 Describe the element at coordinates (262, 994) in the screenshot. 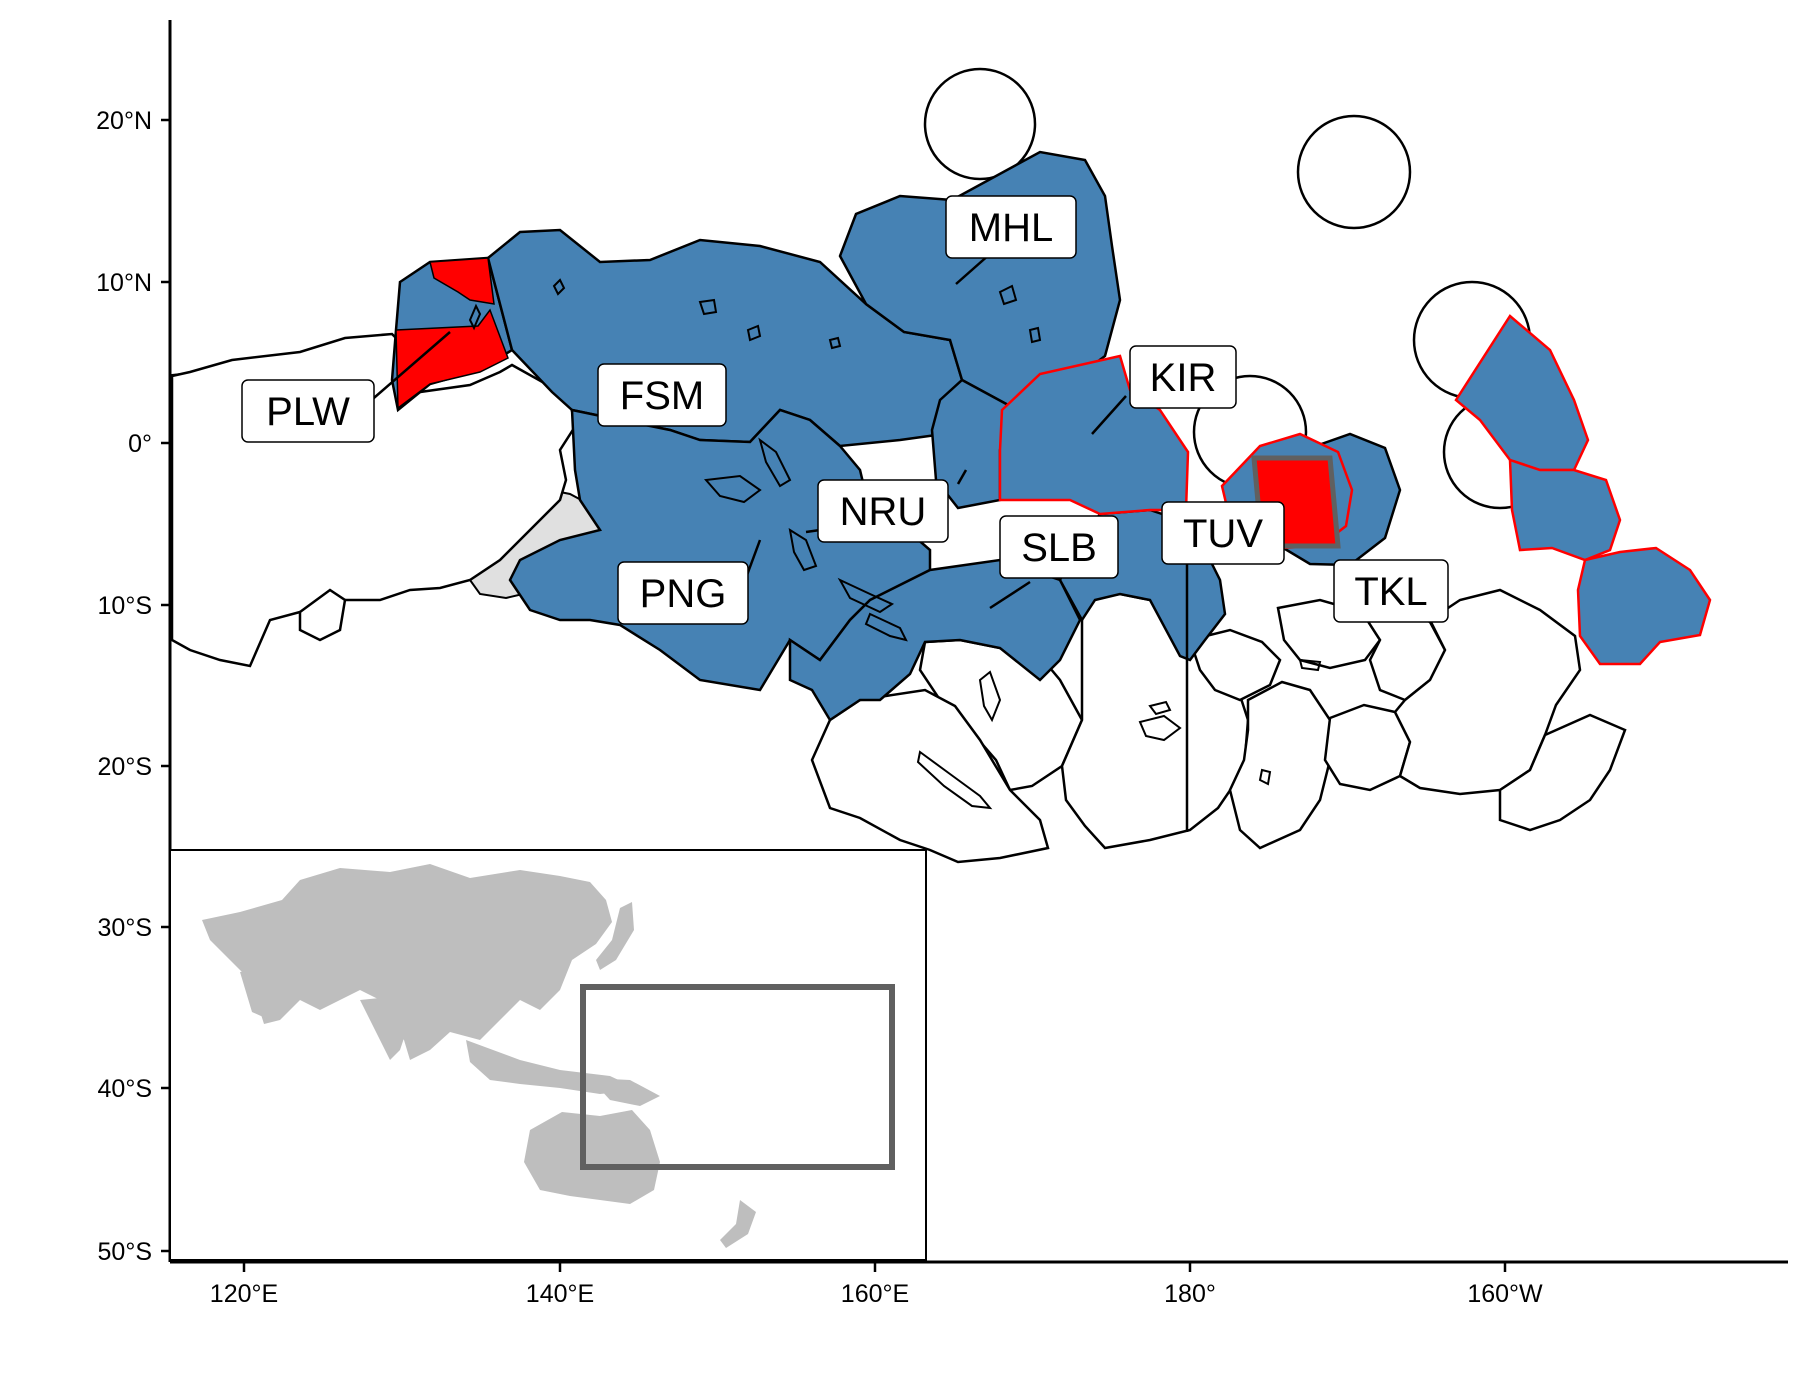

I see `inset-arabia` at that location.